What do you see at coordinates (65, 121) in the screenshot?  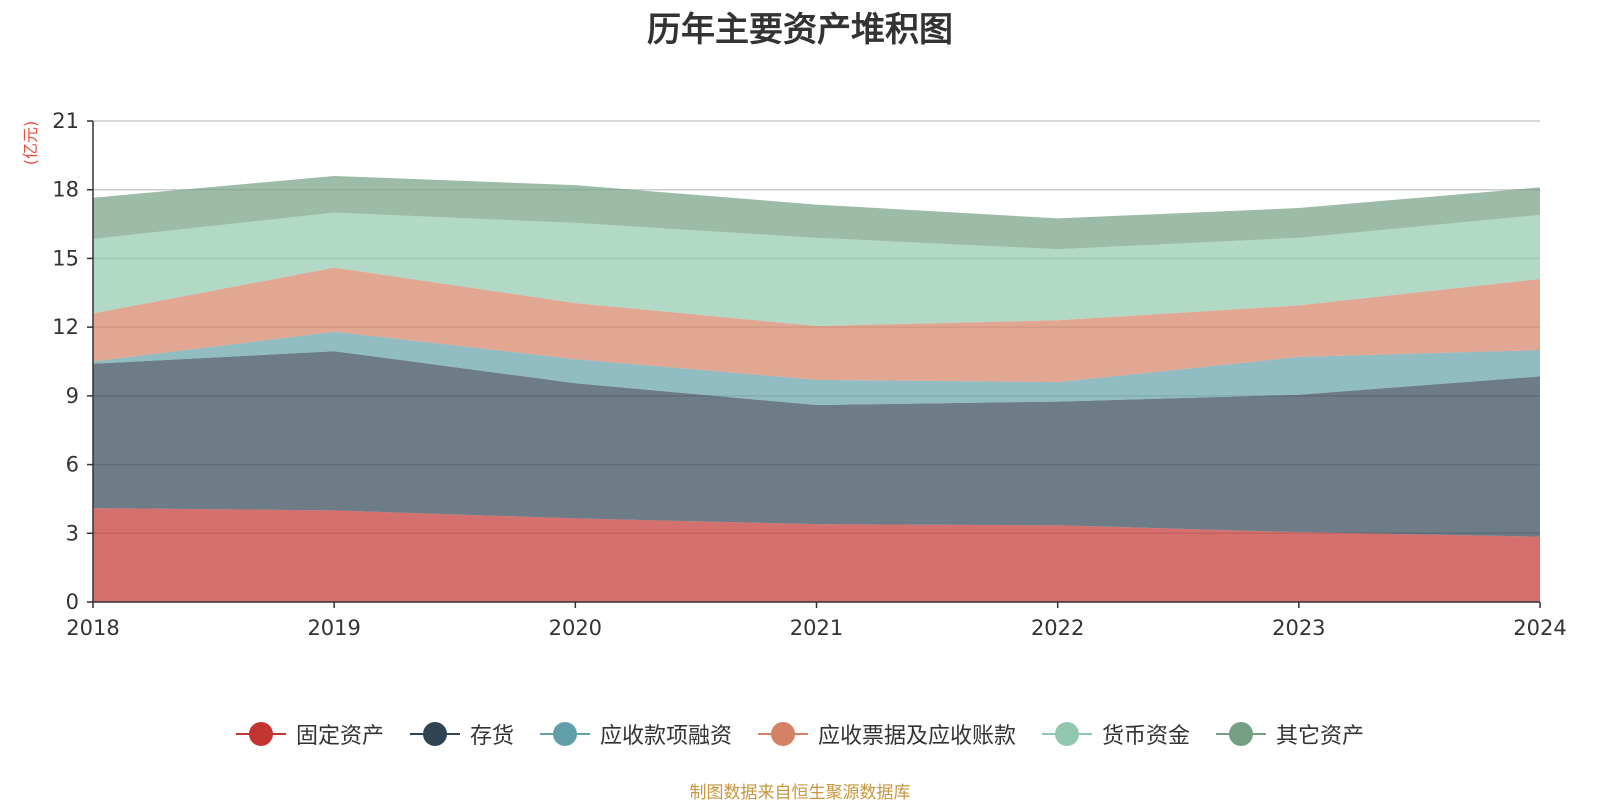 I see `y-tick-label: 21` at bounding box center [65, 121].